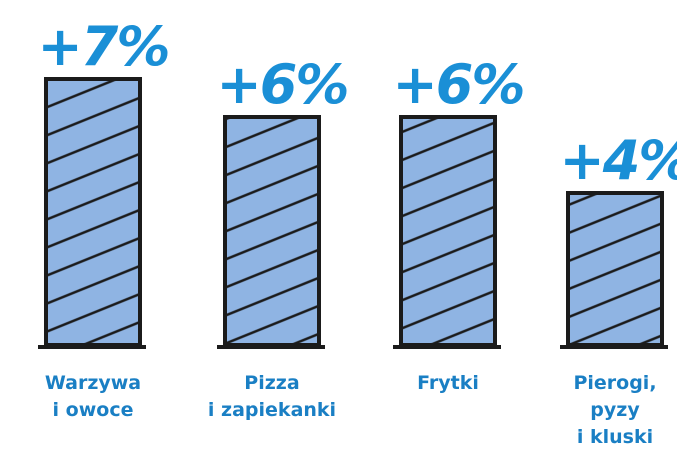  What do you see at coordinates (448, 383) in the screenshot?
I see `category-label: Frytki` at bounding box center [448, 383].